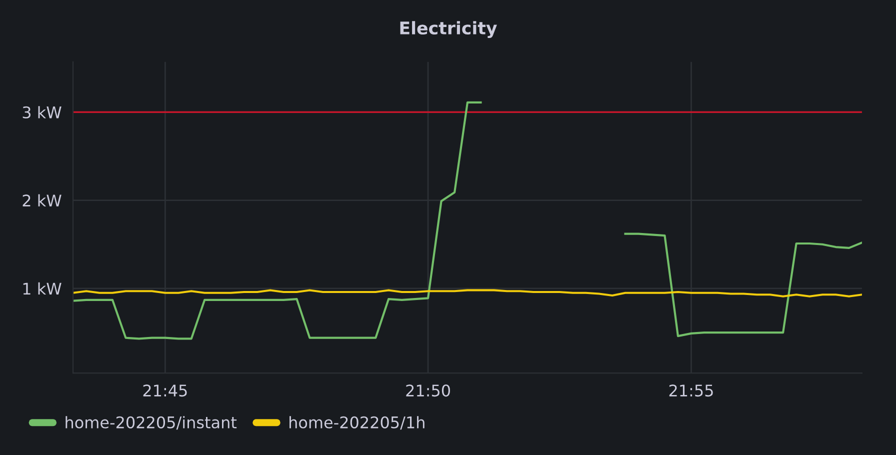 The height and width of the screenshot is (455, 896). Describe the element at coordinates (691, 390) in the screenshot. I see `x-tick-label: 21:55` at that location.